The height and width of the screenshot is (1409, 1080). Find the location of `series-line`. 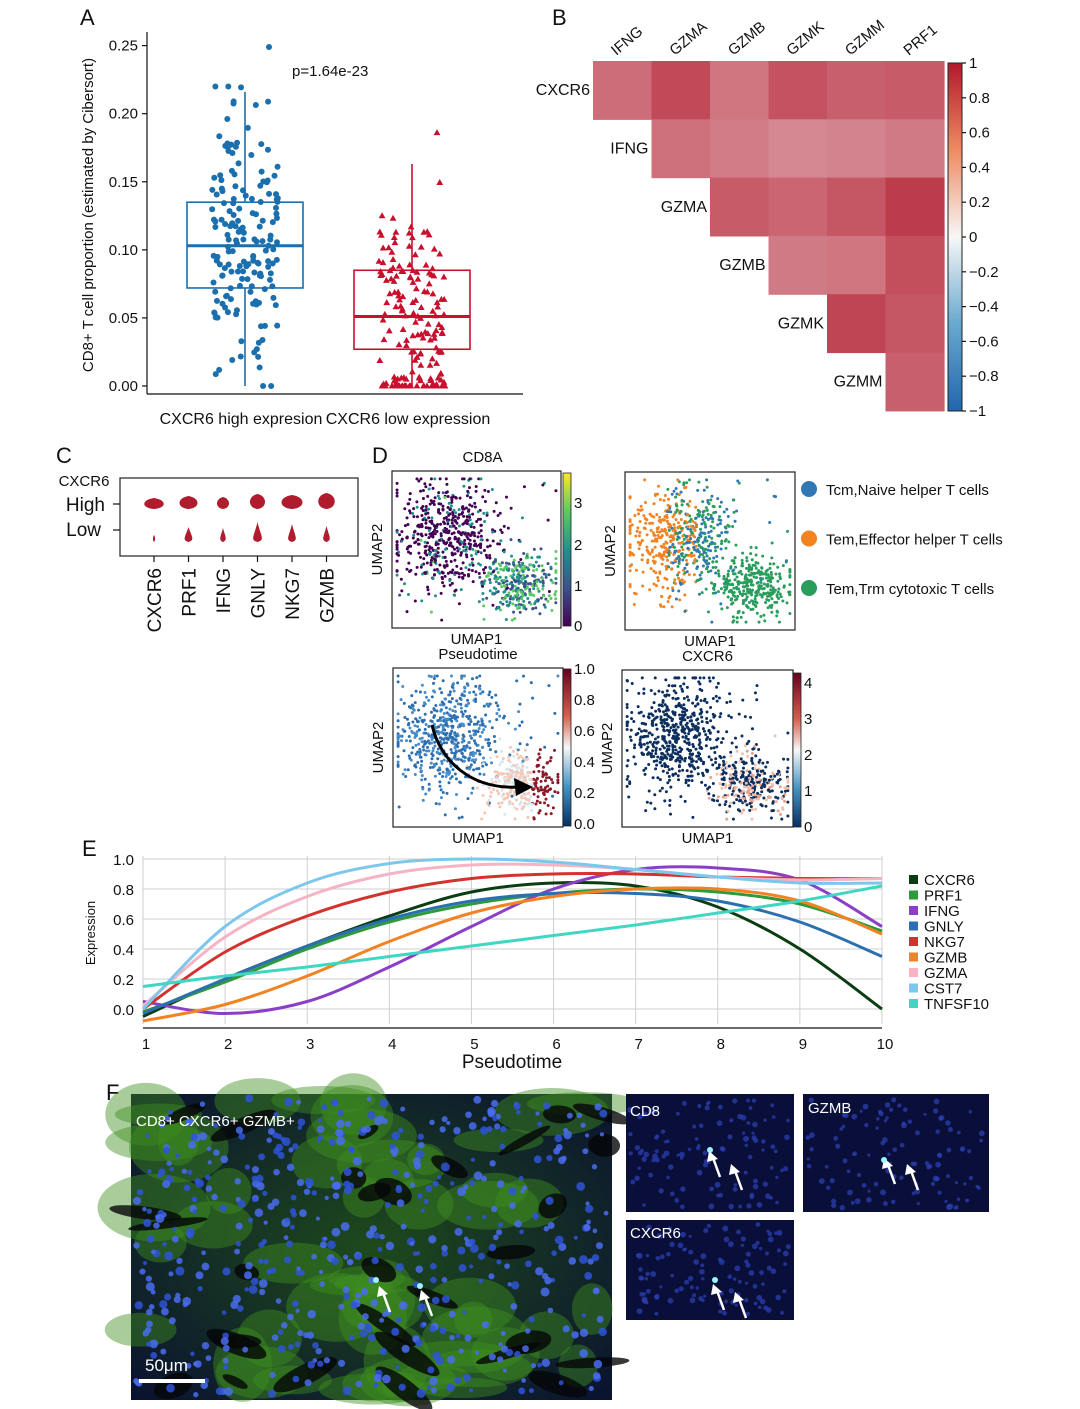

series-line is located at coordinates (512, 954).